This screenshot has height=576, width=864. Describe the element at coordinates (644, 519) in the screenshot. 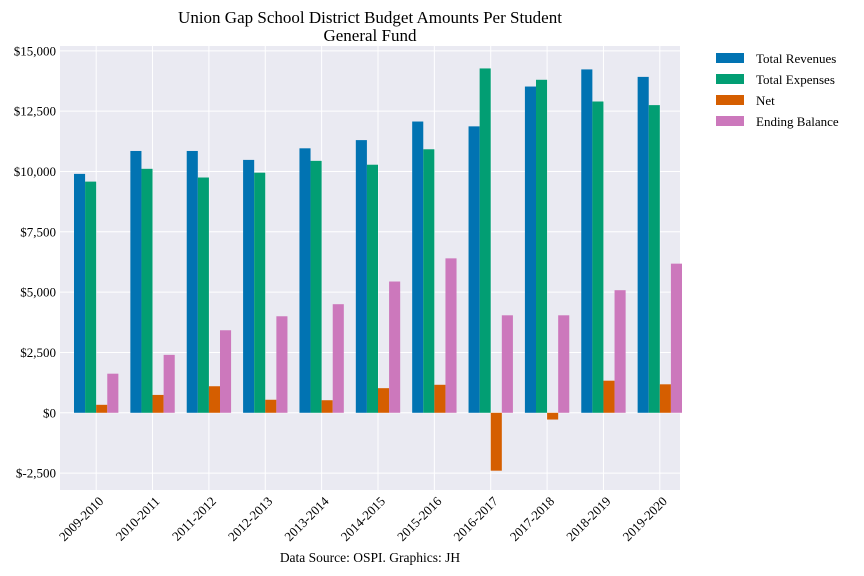

I see `x-tick-label: 2019-2020` at that location.